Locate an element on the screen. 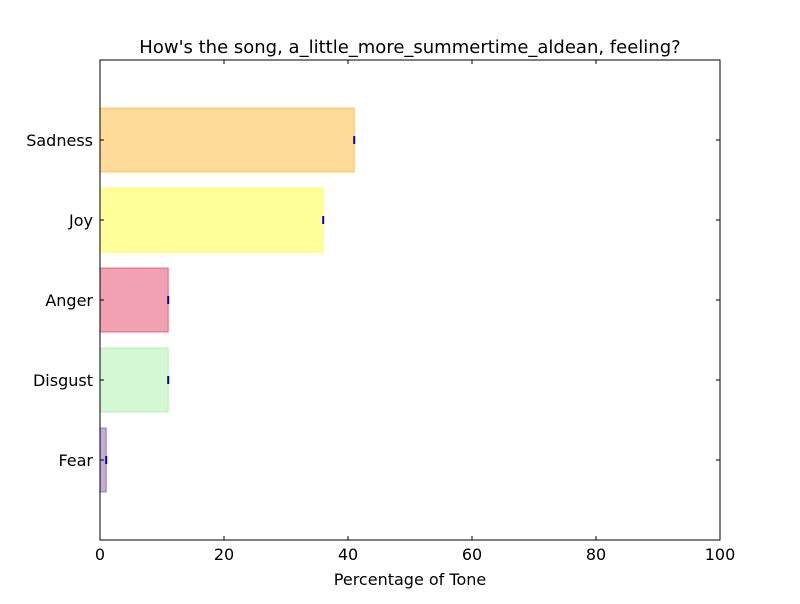 The image size is (800, 604). y-tick-label-fear: Fear is located at coordinates (75, 460).